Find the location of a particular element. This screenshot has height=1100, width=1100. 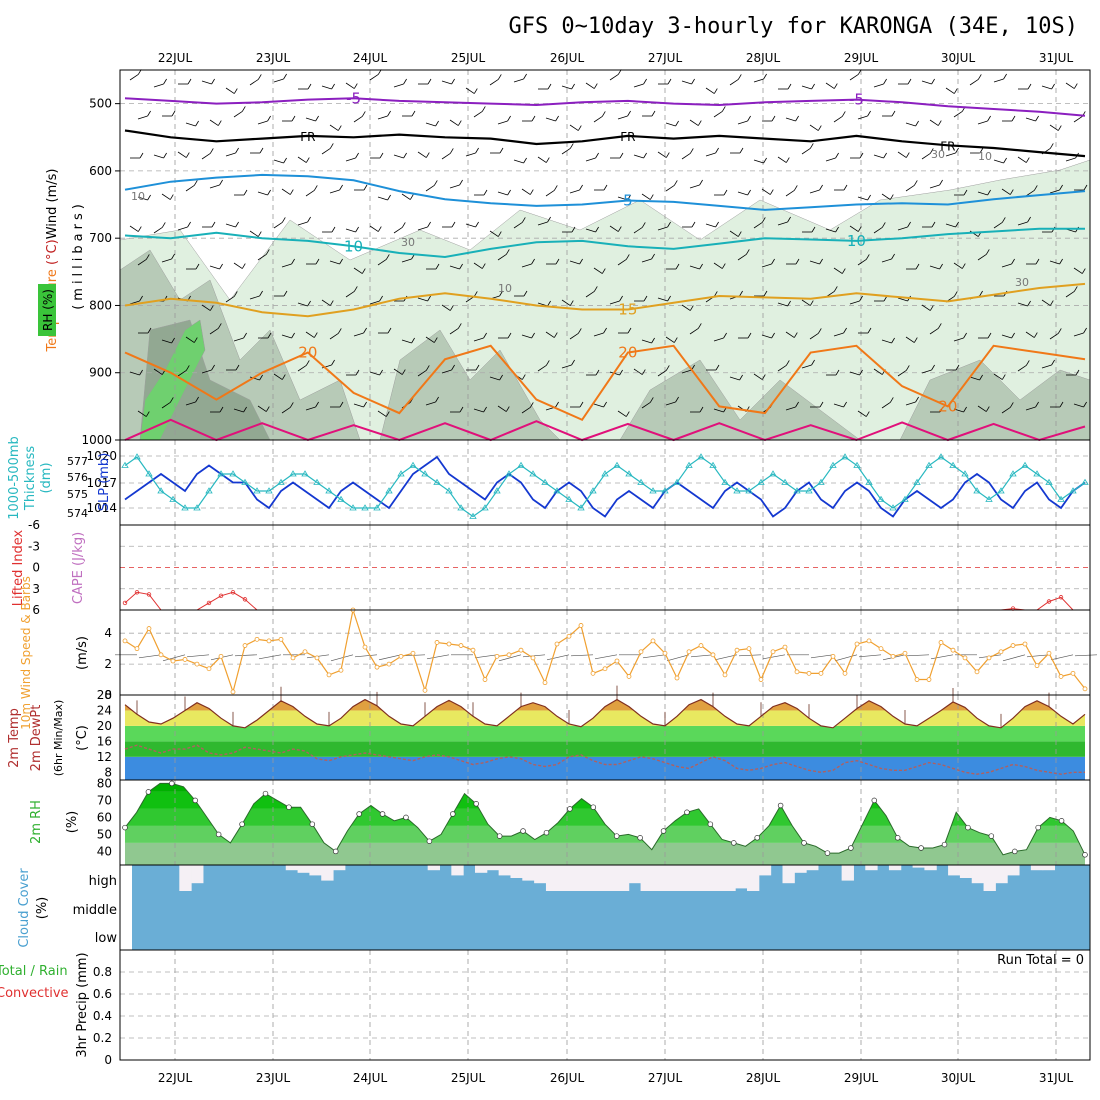

minmax-ylabel: (6hr Min/Max) is located at coordinates (58, 738).